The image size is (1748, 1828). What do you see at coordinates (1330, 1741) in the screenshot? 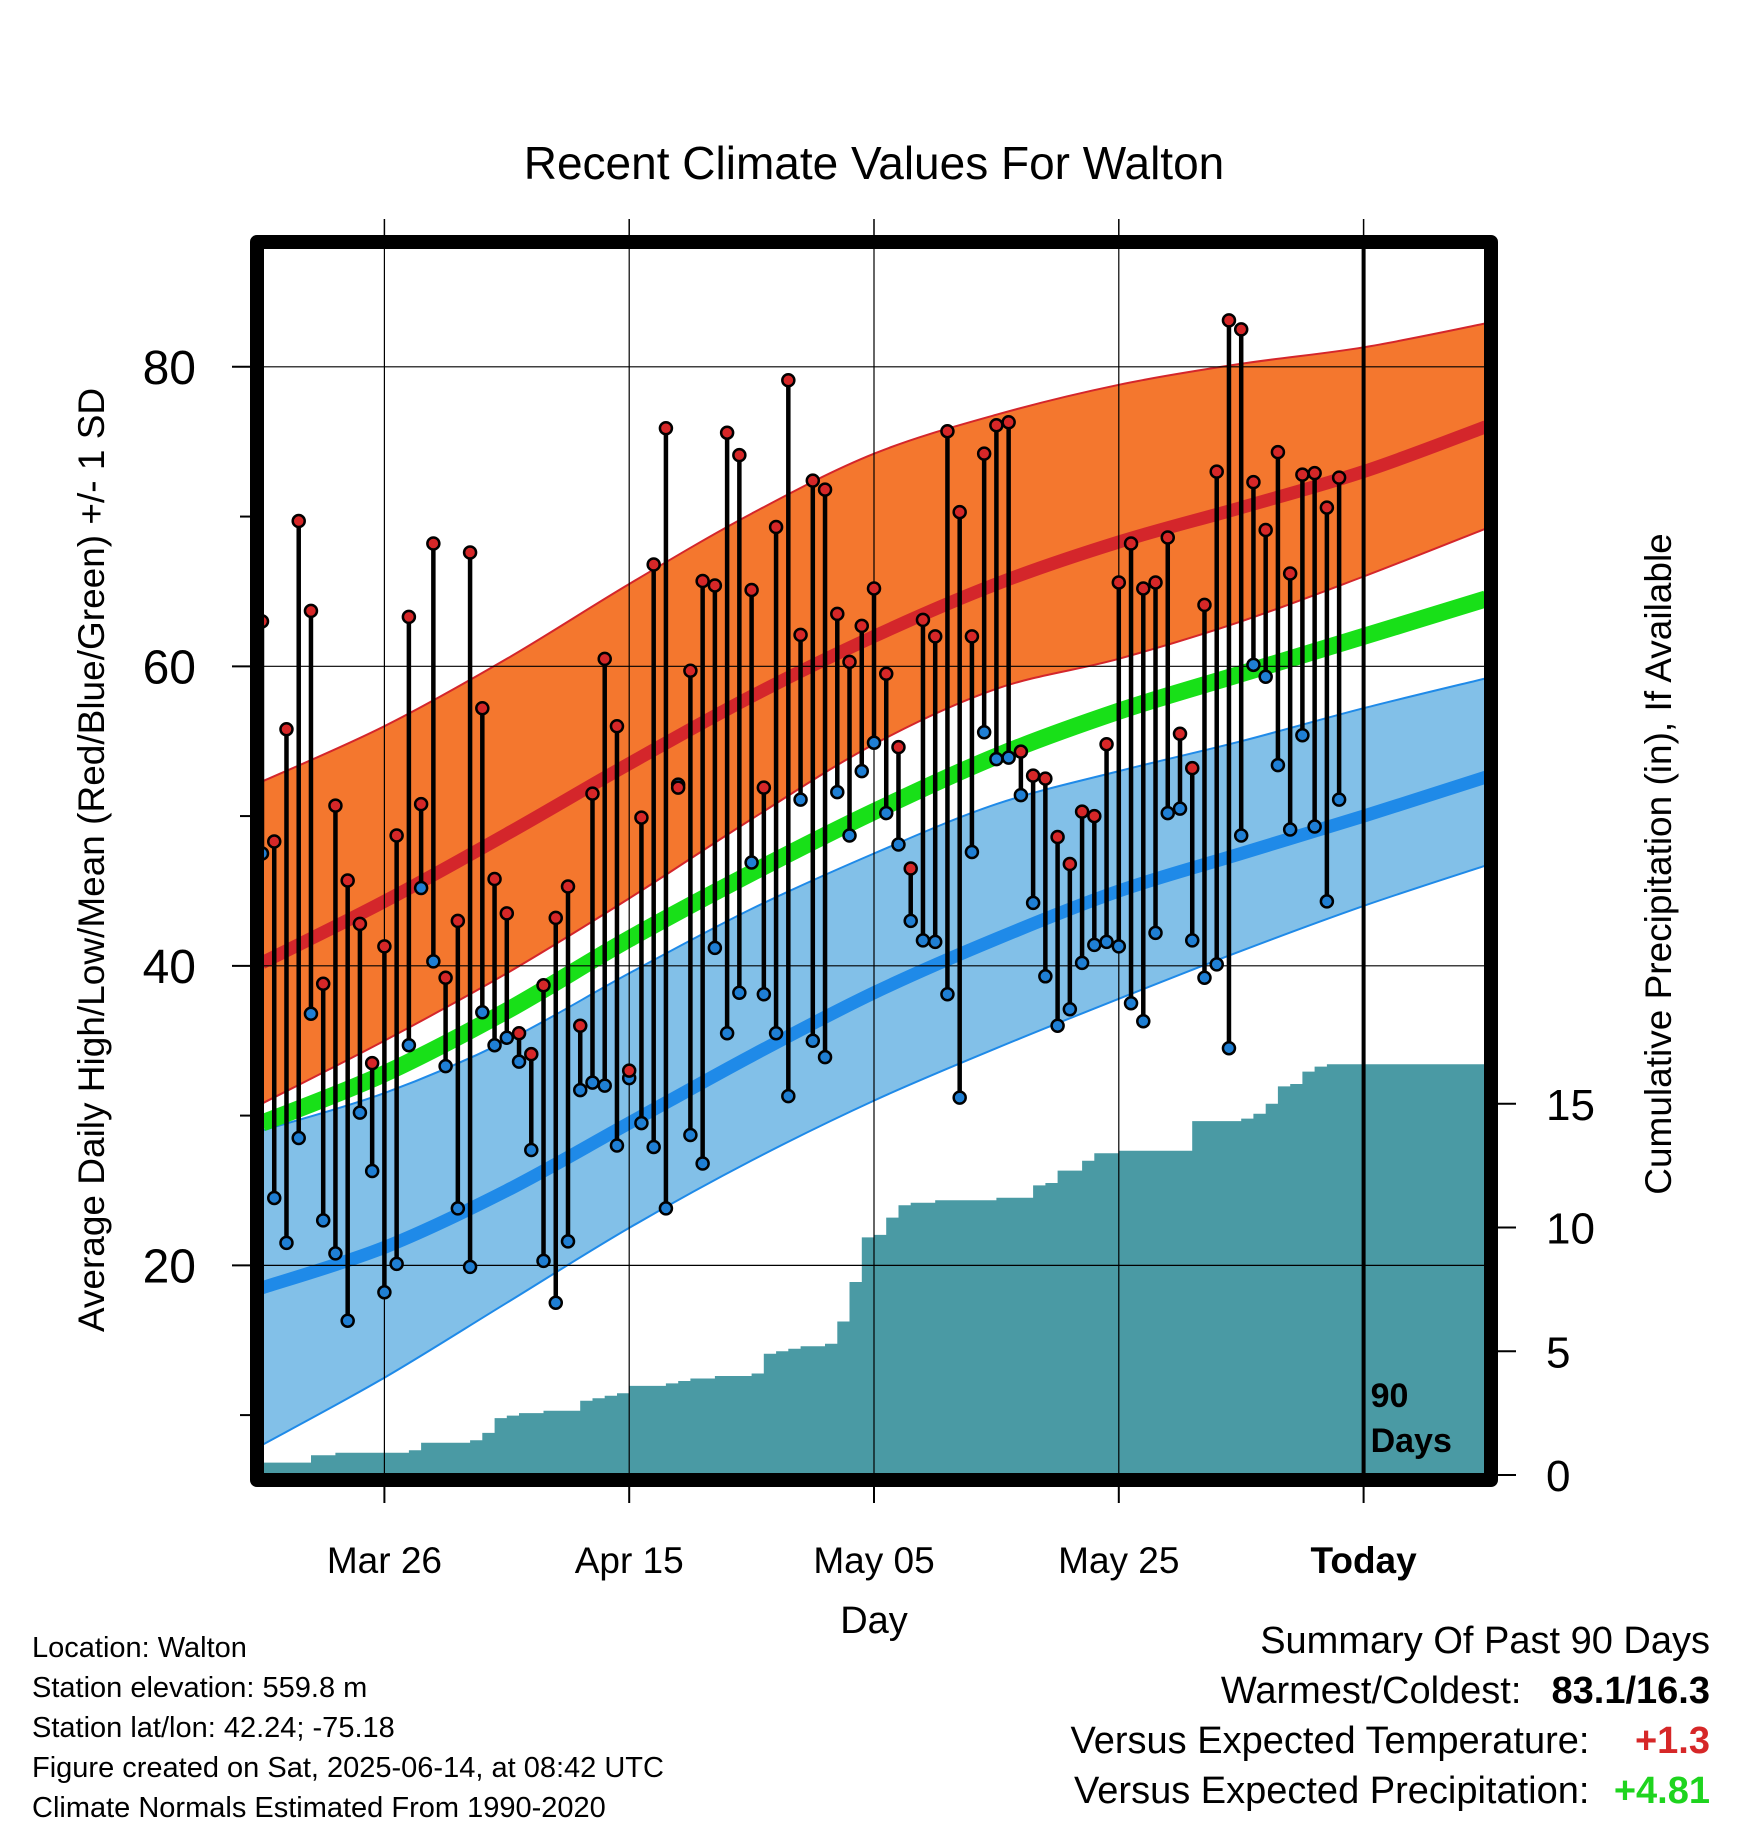
I see `temp-label: Versus Expected Temperature:` at bounding box center [1330, 1741].